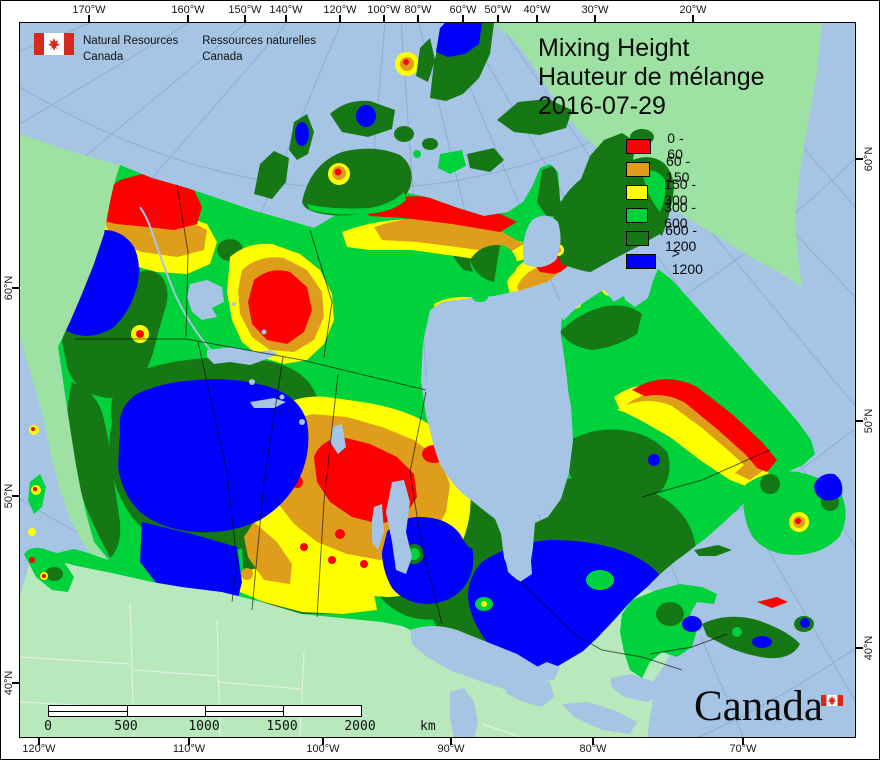  Describe the element at coordinates (49, 508) in the screenshot. I see `pacific-islands` at that location.